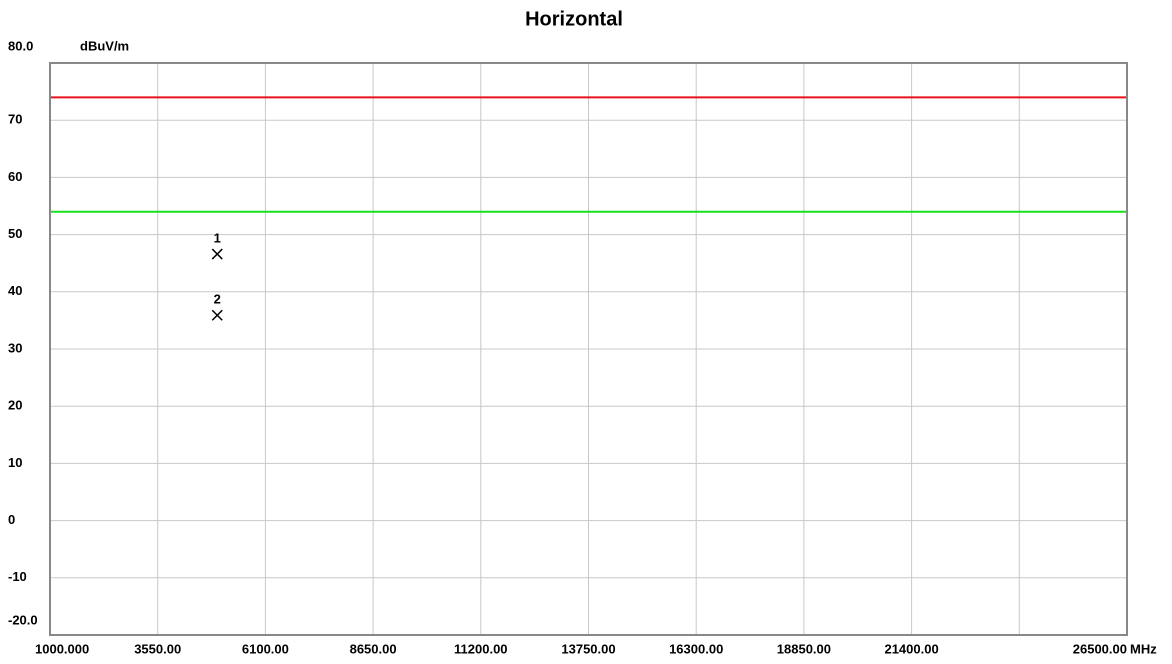 This screenshot has width=1172, height=664. I want to click on y-tick-label: 70, so click(15, 119).